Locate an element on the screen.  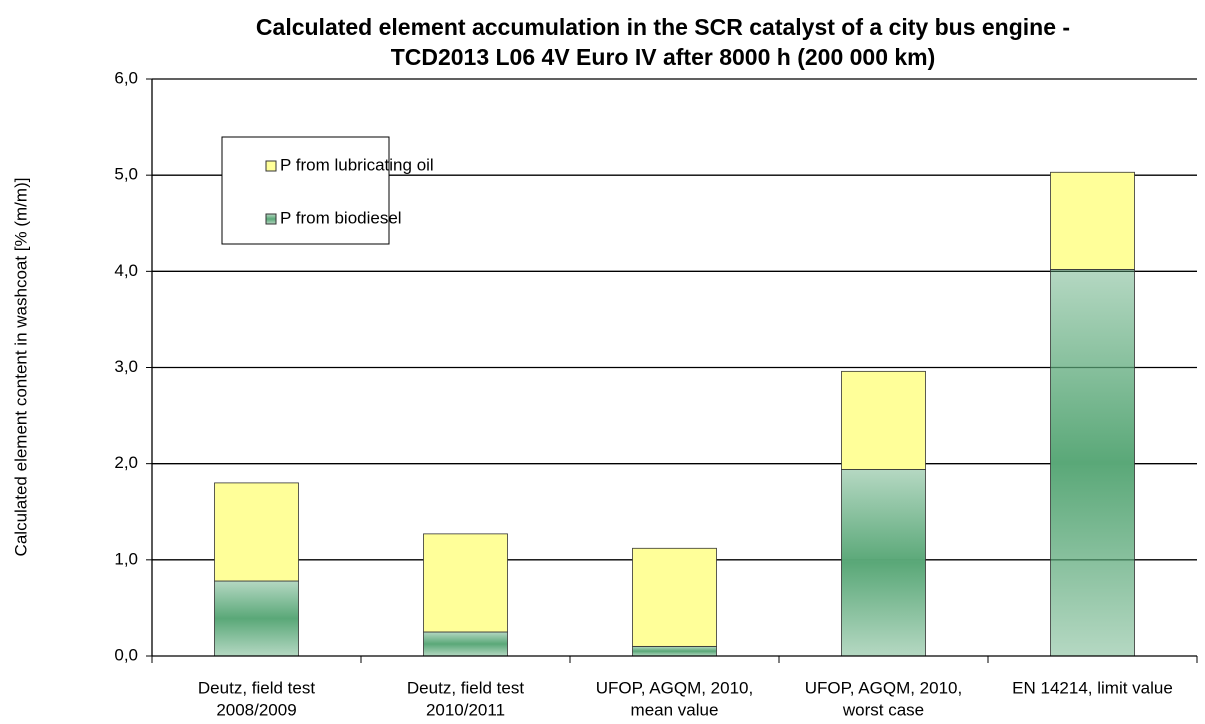
legend-label: P from biodiesel is located at coordinates (341, 217).